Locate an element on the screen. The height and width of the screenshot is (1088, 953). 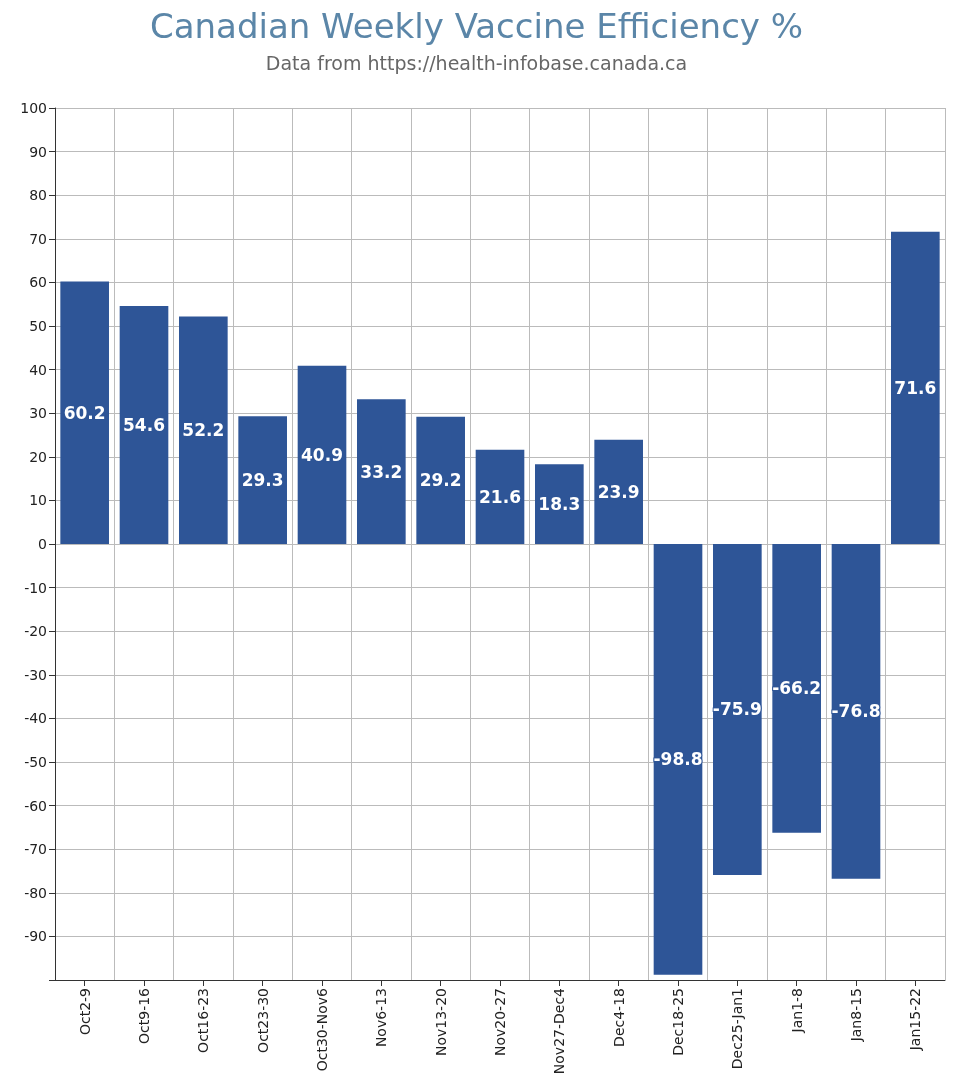
x-tick-label: Oct23-30 is located at coordinates (262, 1020).